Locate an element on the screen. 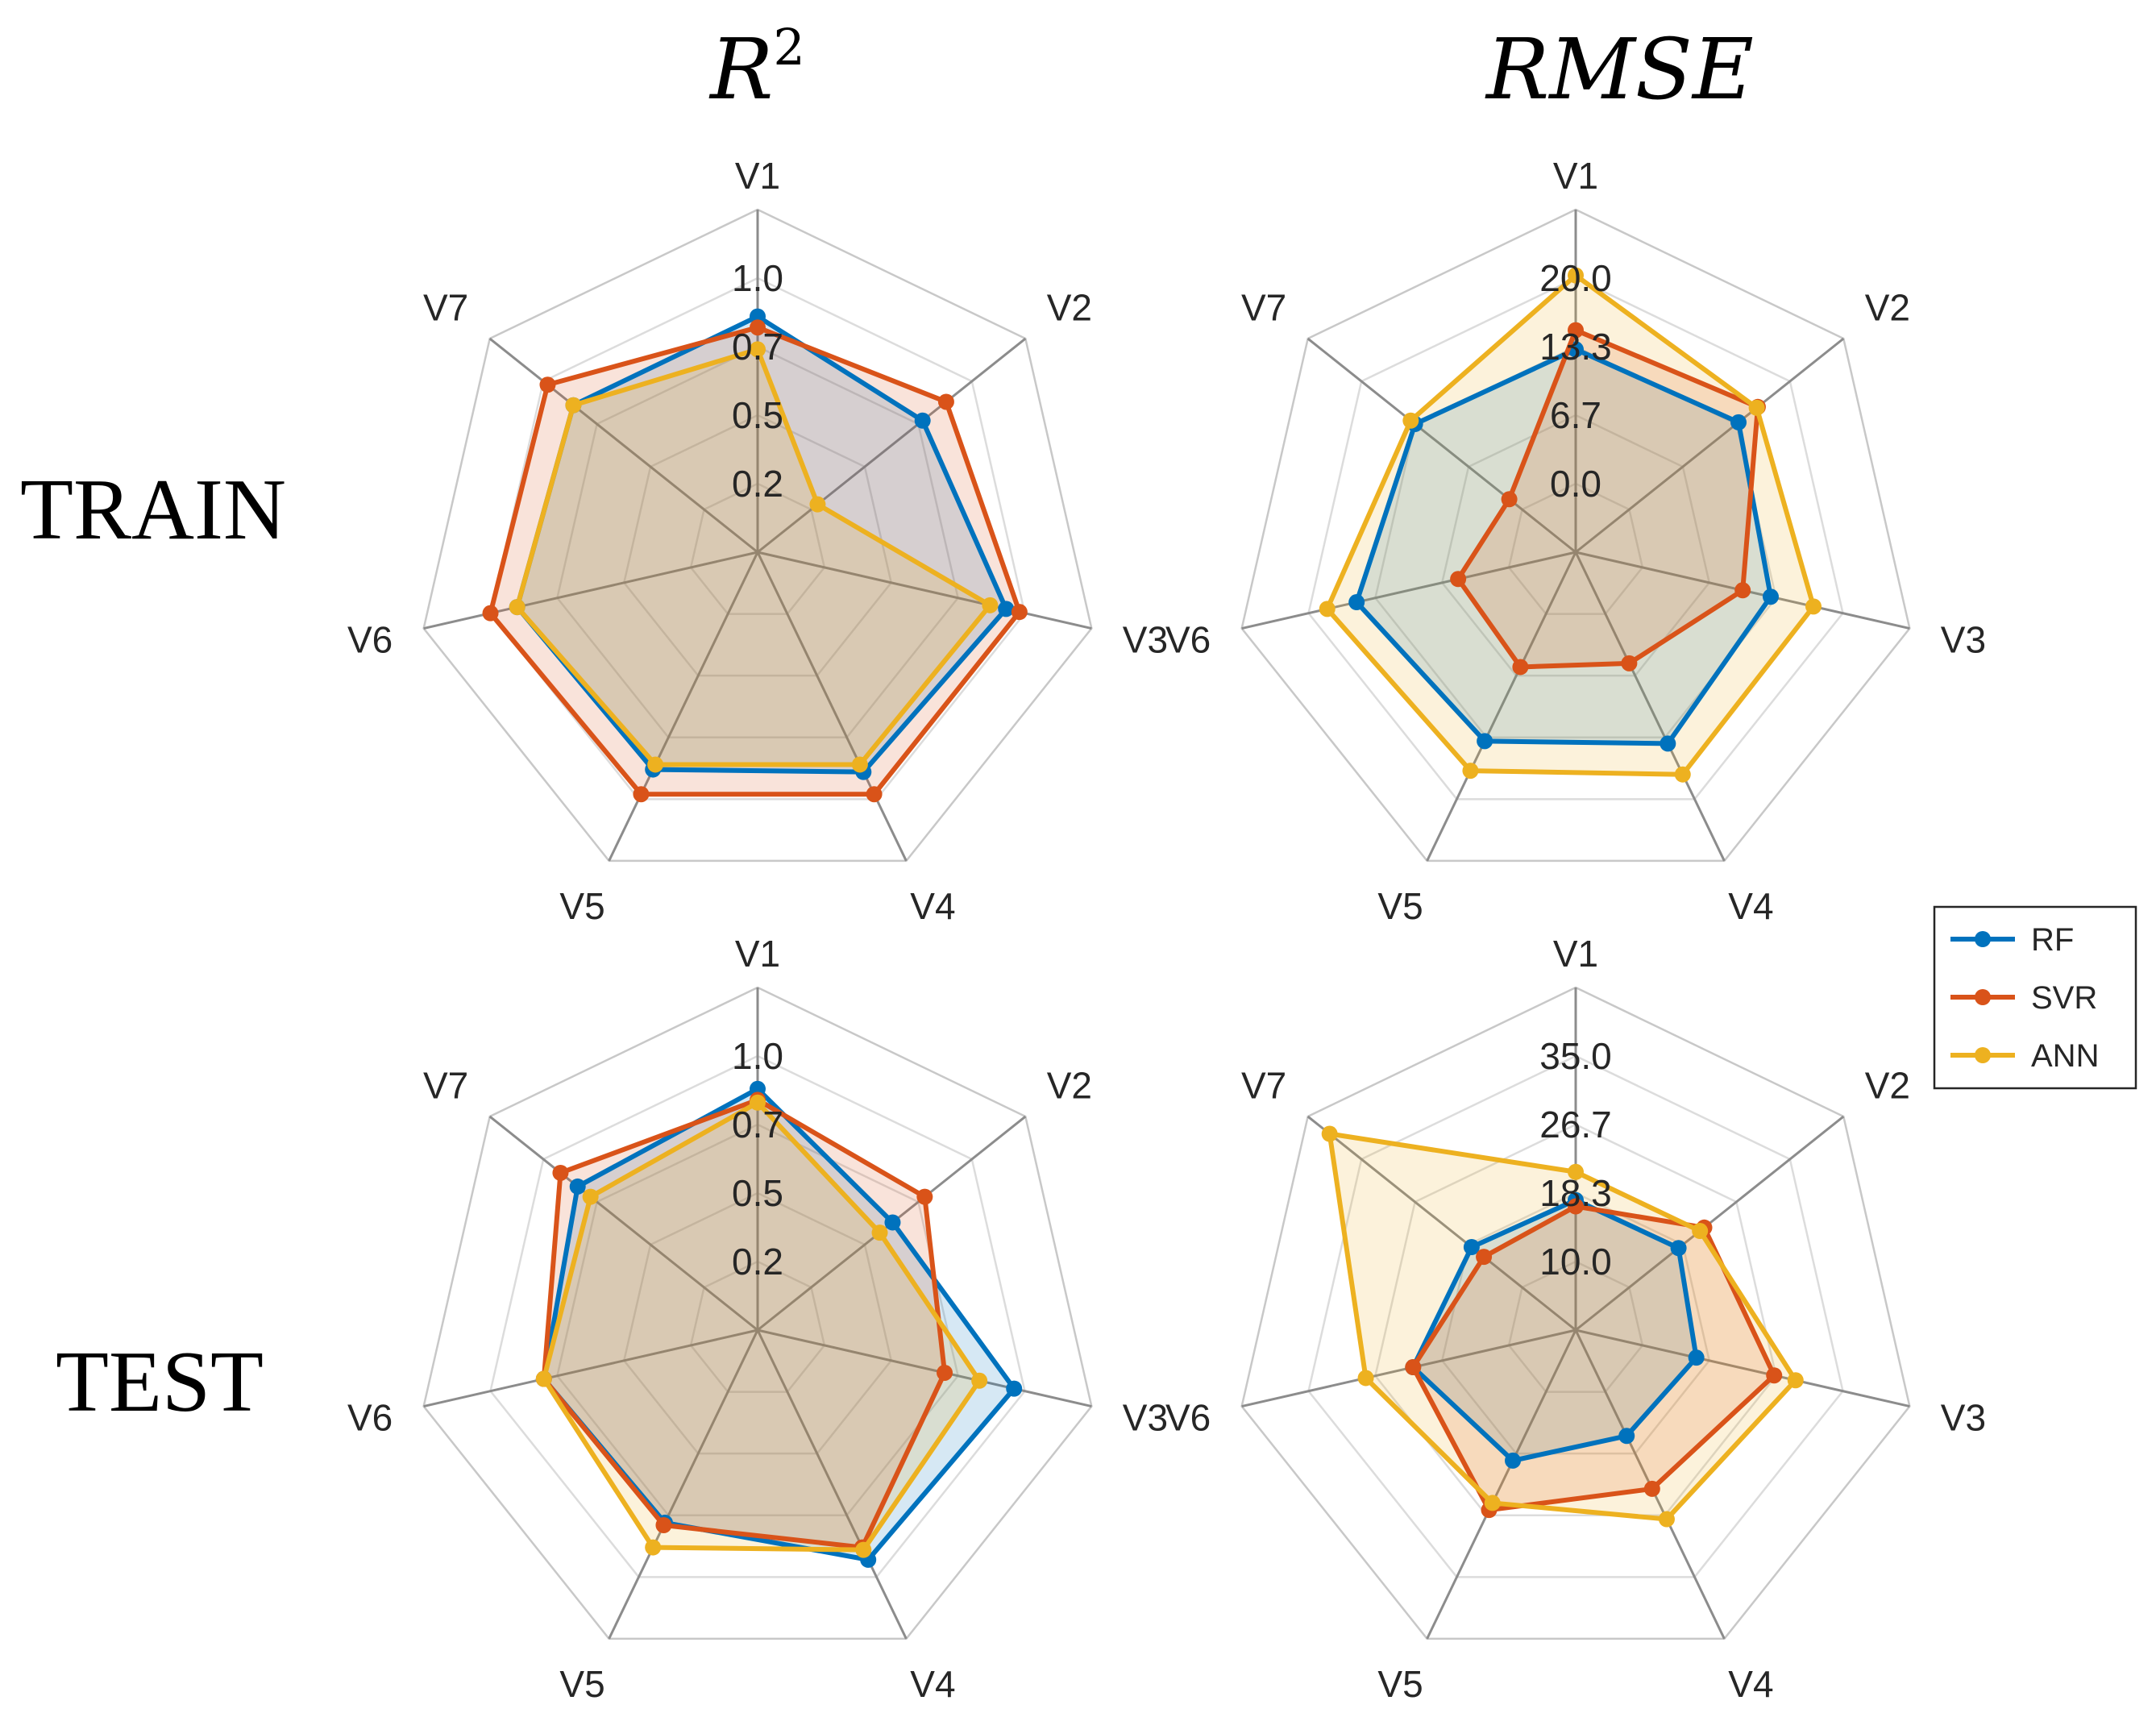 The image size is (2156, 1713). series-fill-ann is located at coordinates (761, 1326).